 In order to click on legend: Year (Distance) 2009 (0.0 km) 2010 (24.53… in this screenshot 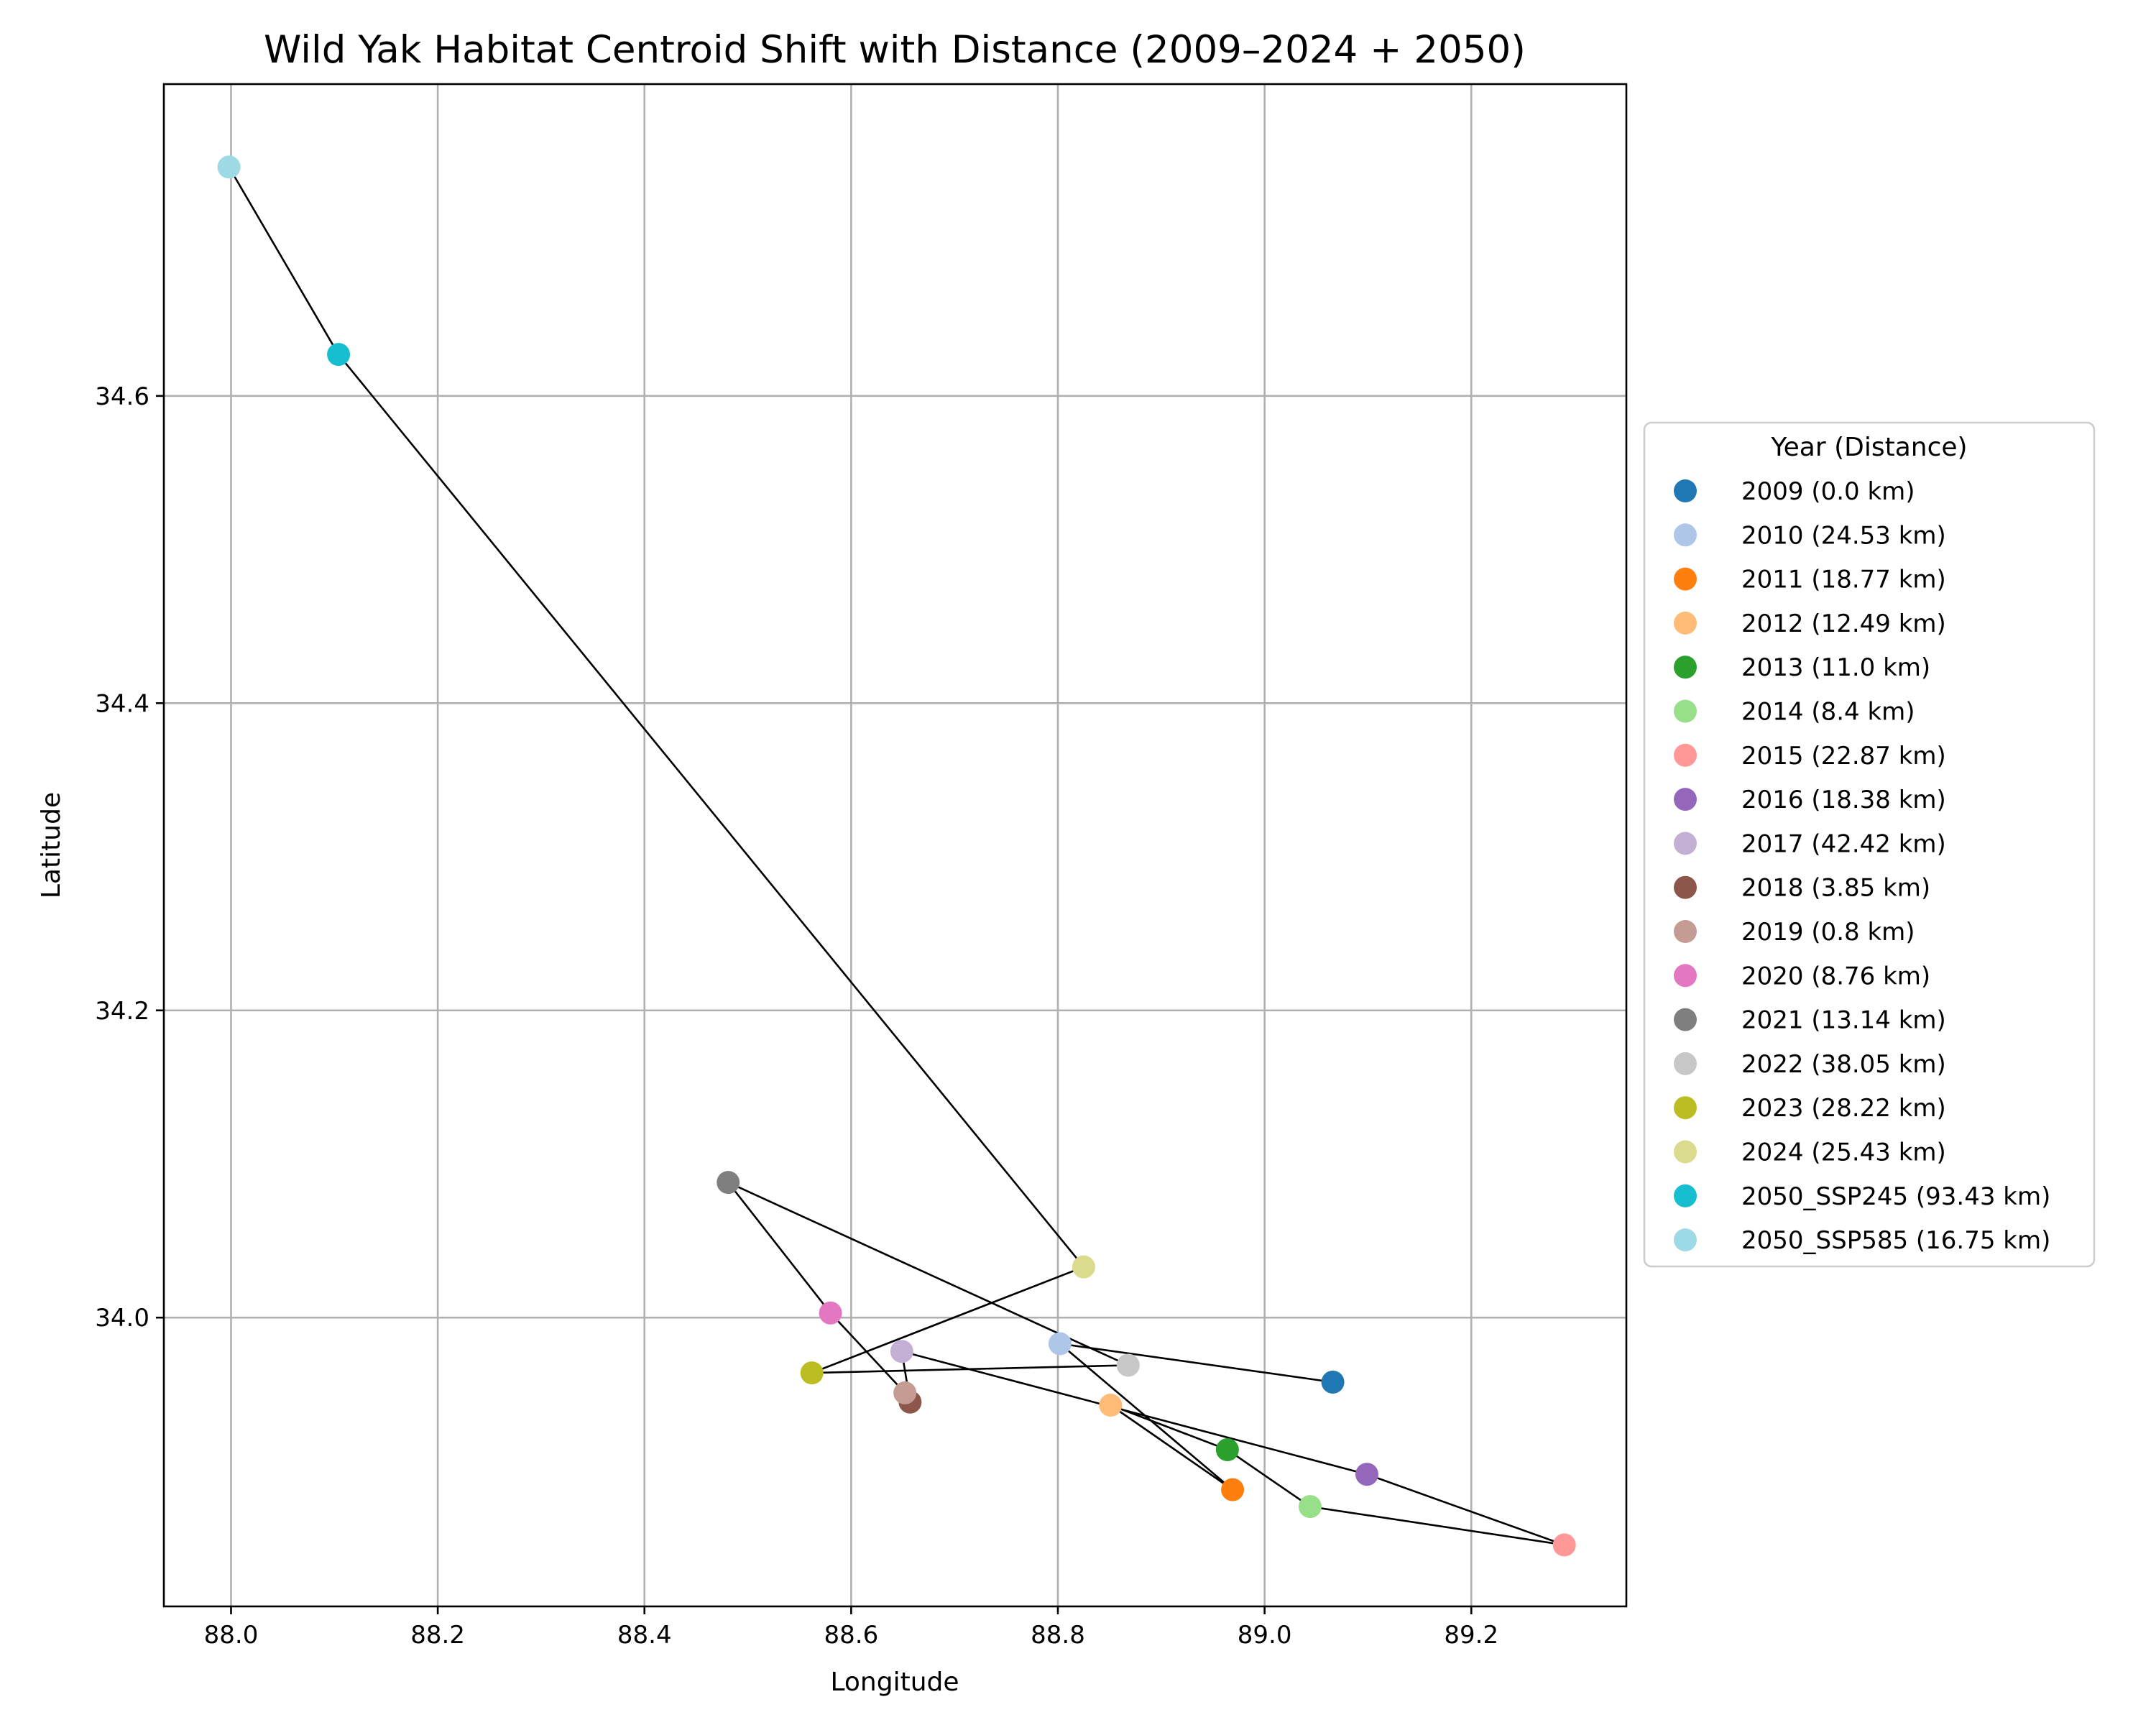, I will do `click(1870, 844)`.